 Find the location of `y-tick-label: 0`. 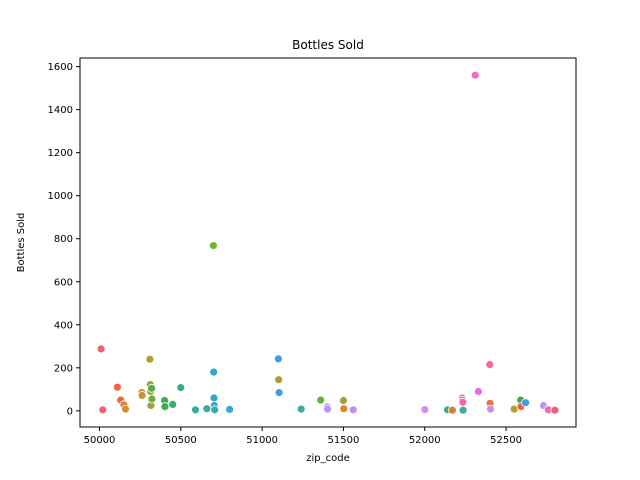

y-tick-label: 0 is located at coordinates (70, 411).